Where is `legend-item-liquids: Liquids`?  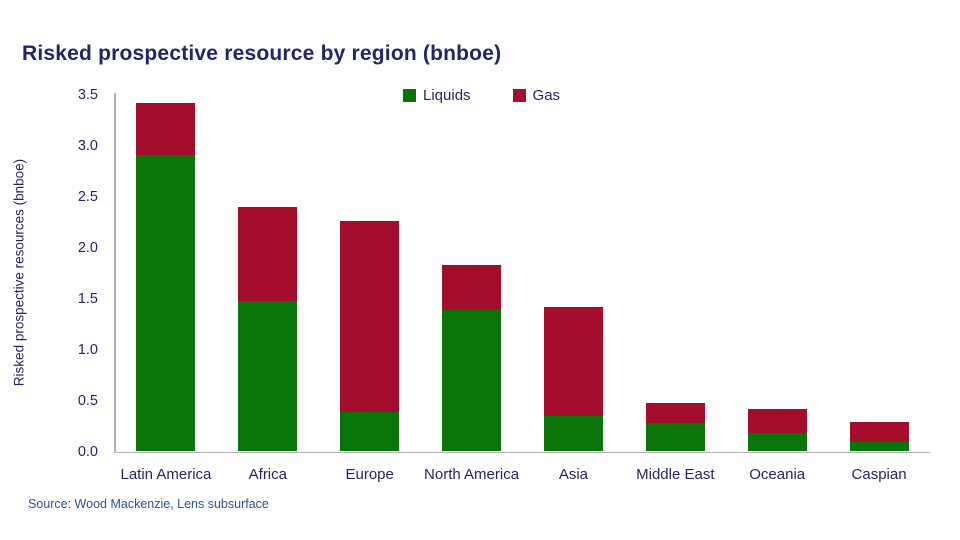 legend-item-liquids: Liquids is located at coordinates (437, 95).